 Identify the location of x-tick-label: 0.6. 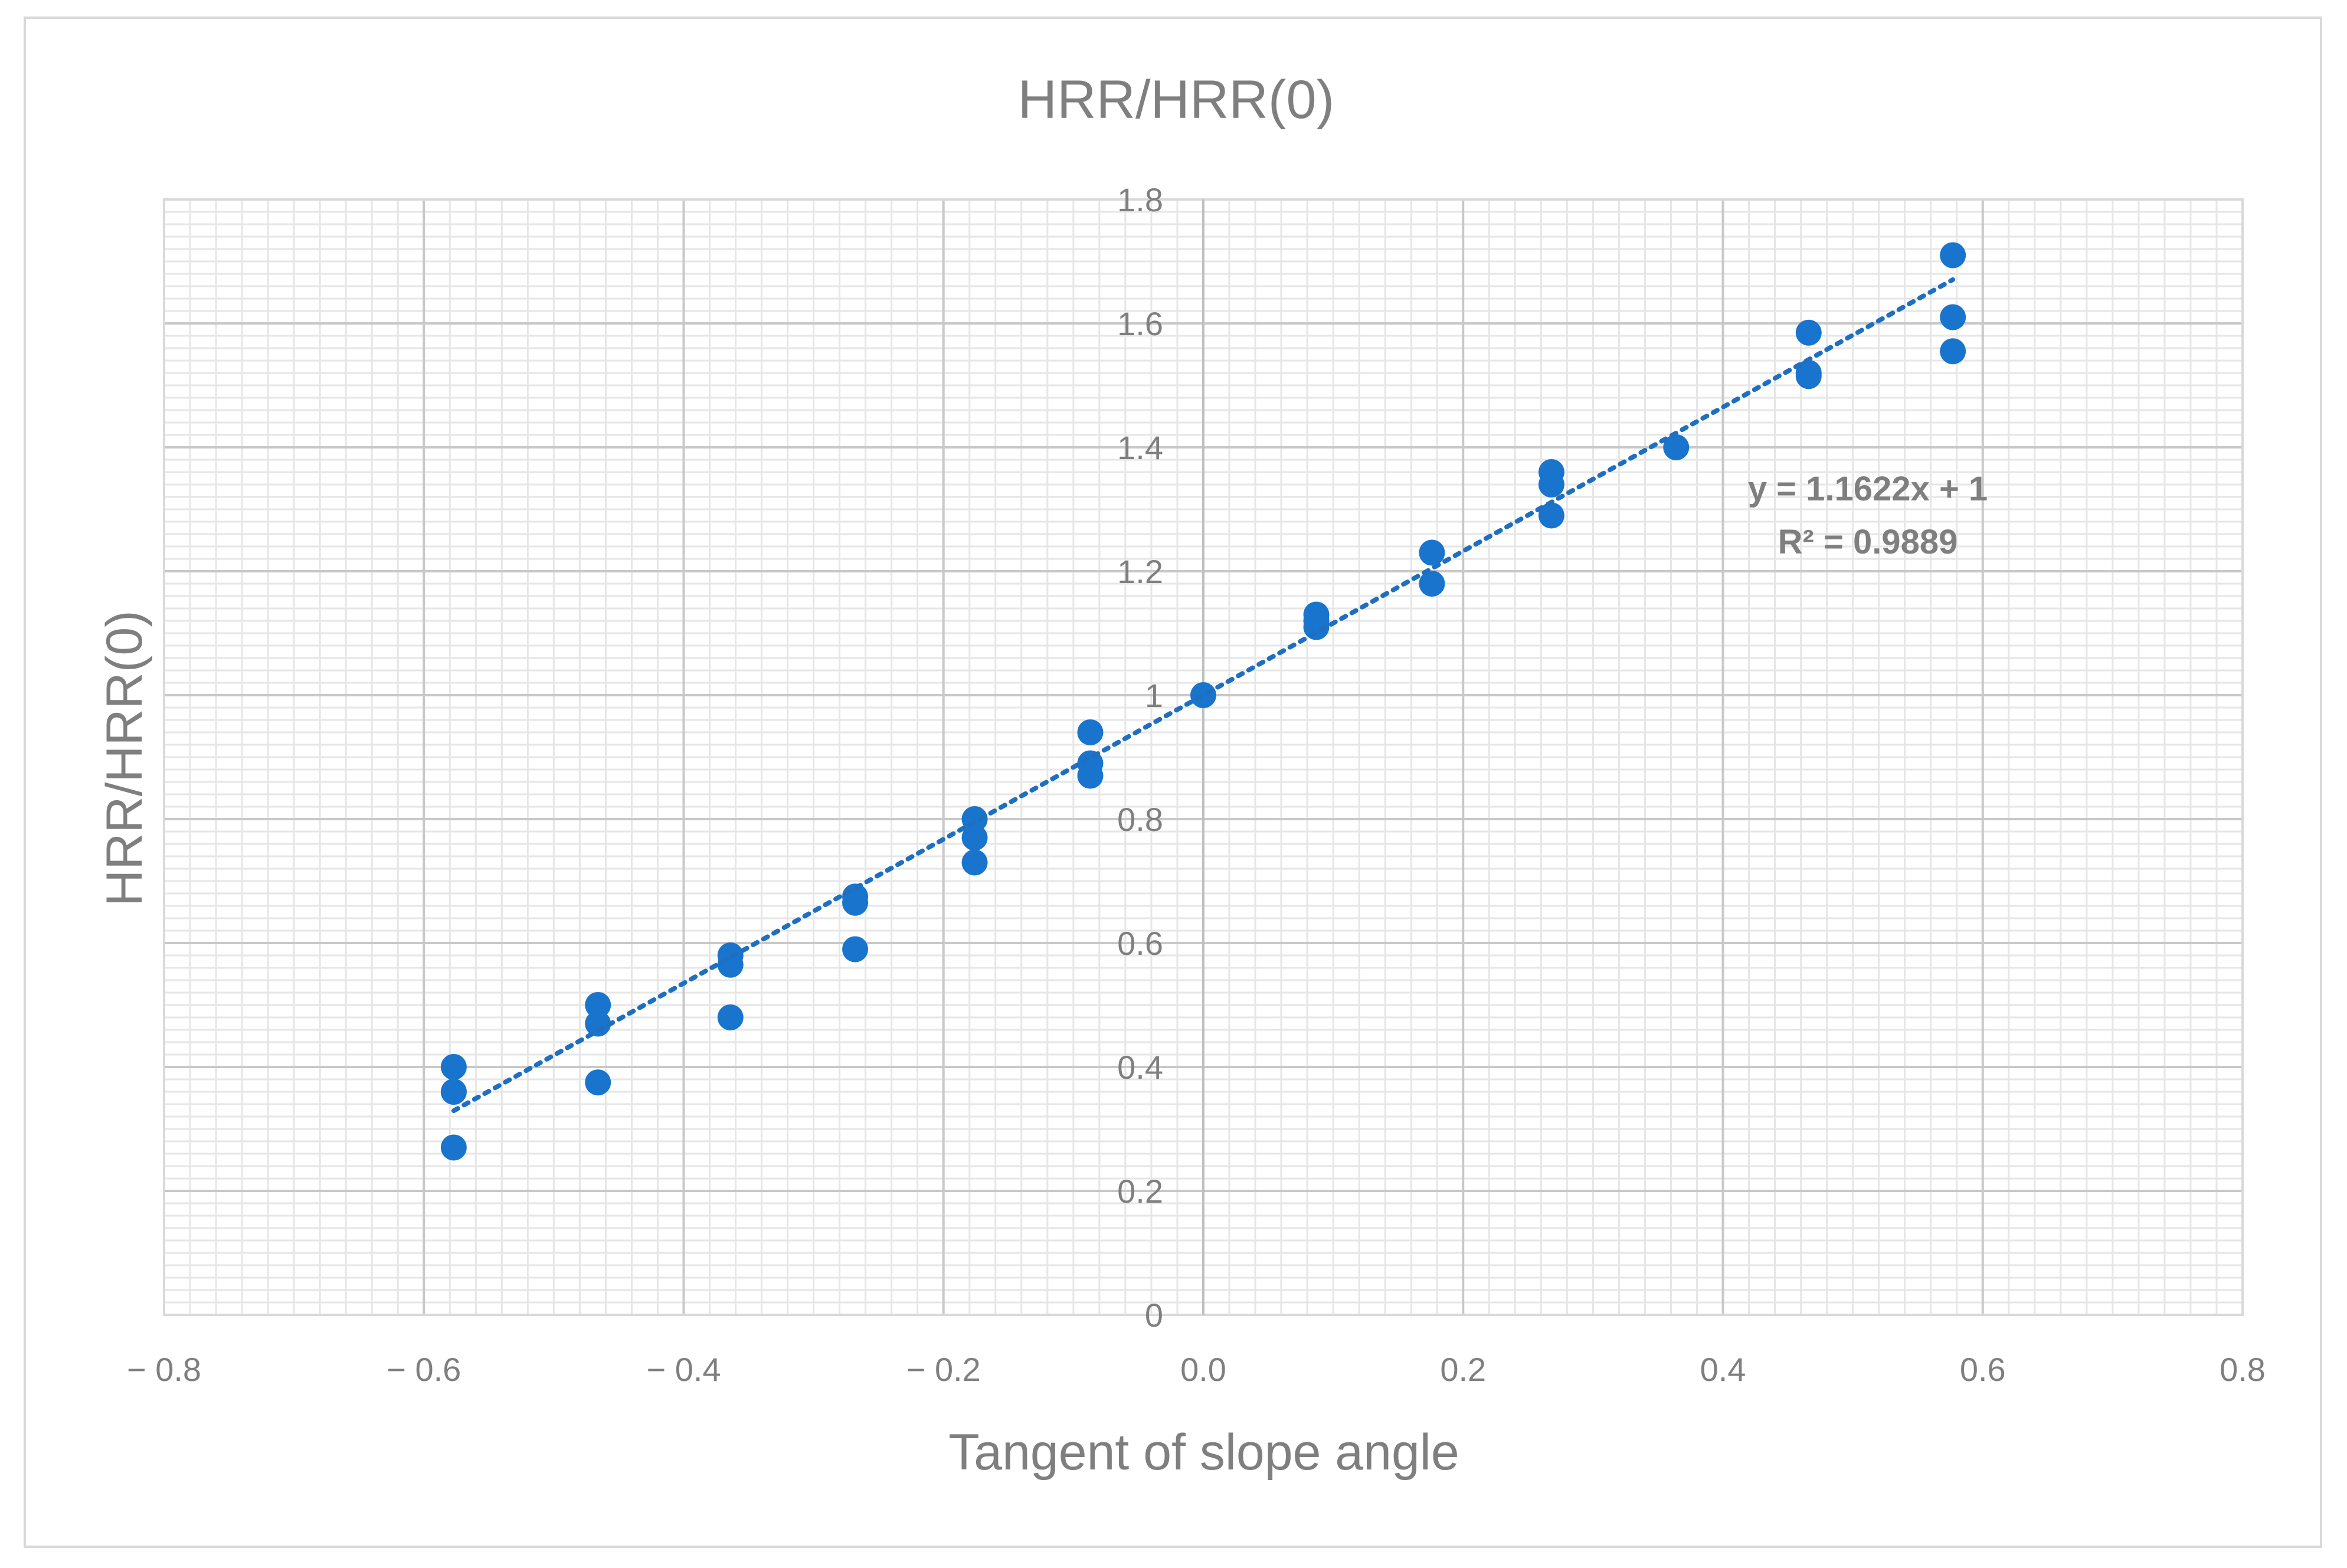
(1983, 1369).